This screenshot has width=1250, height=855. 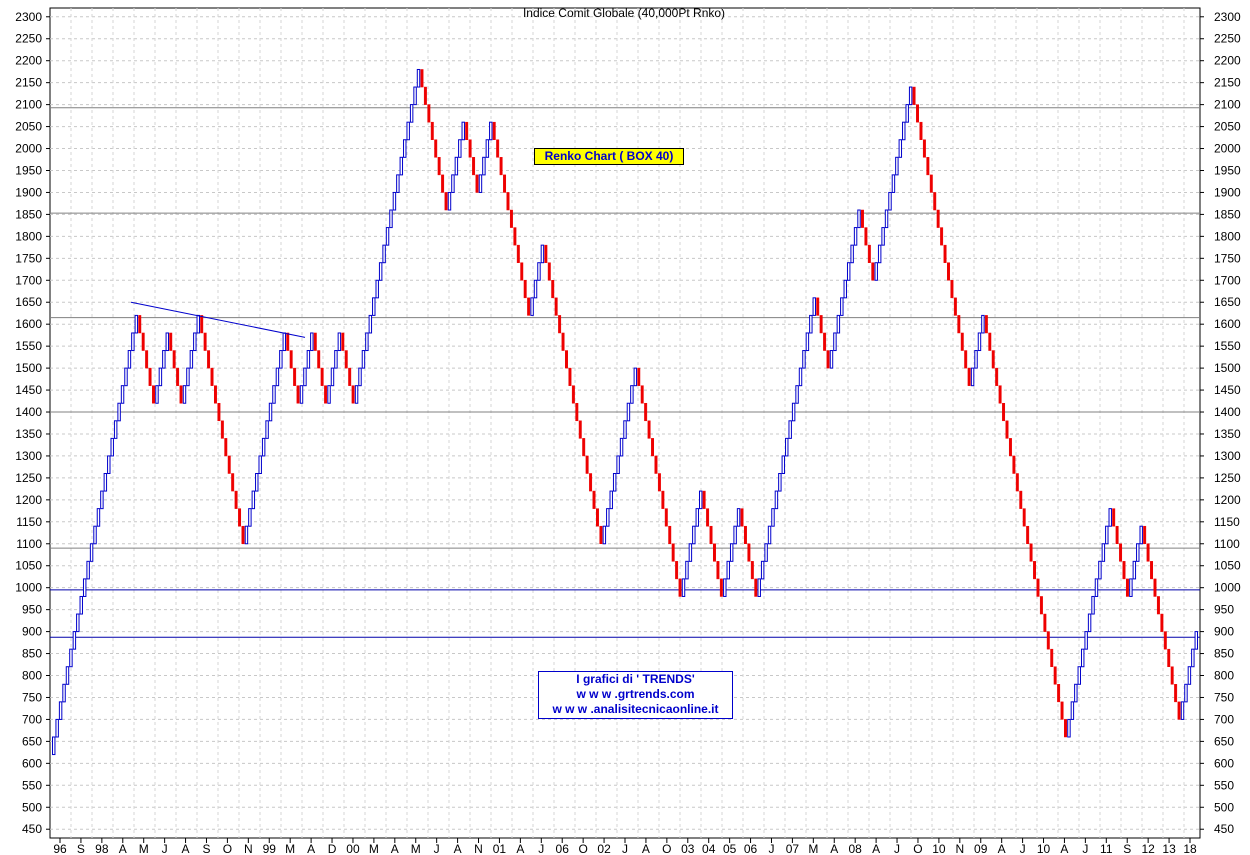 What do you see at coordinates (218, 319) in the screenshot?
I see `trendline` at bounding box center [218, 319].